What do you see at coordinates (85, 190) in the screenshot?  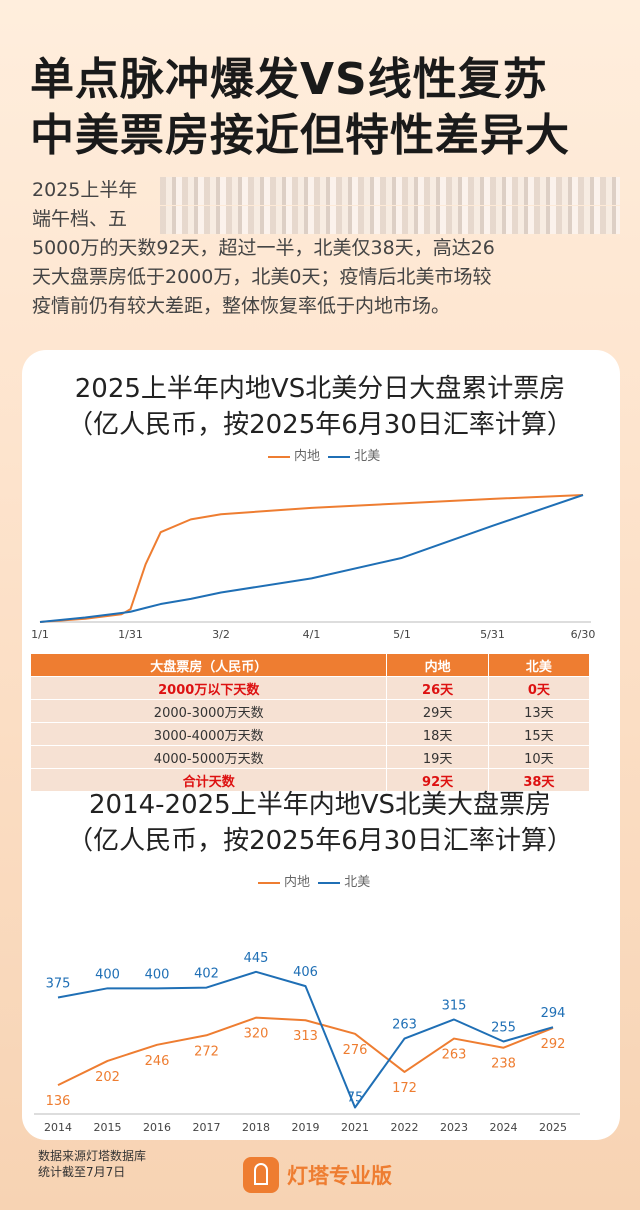 I see `intro-line-1: 2025上半年` at bounding box center [85, 190].